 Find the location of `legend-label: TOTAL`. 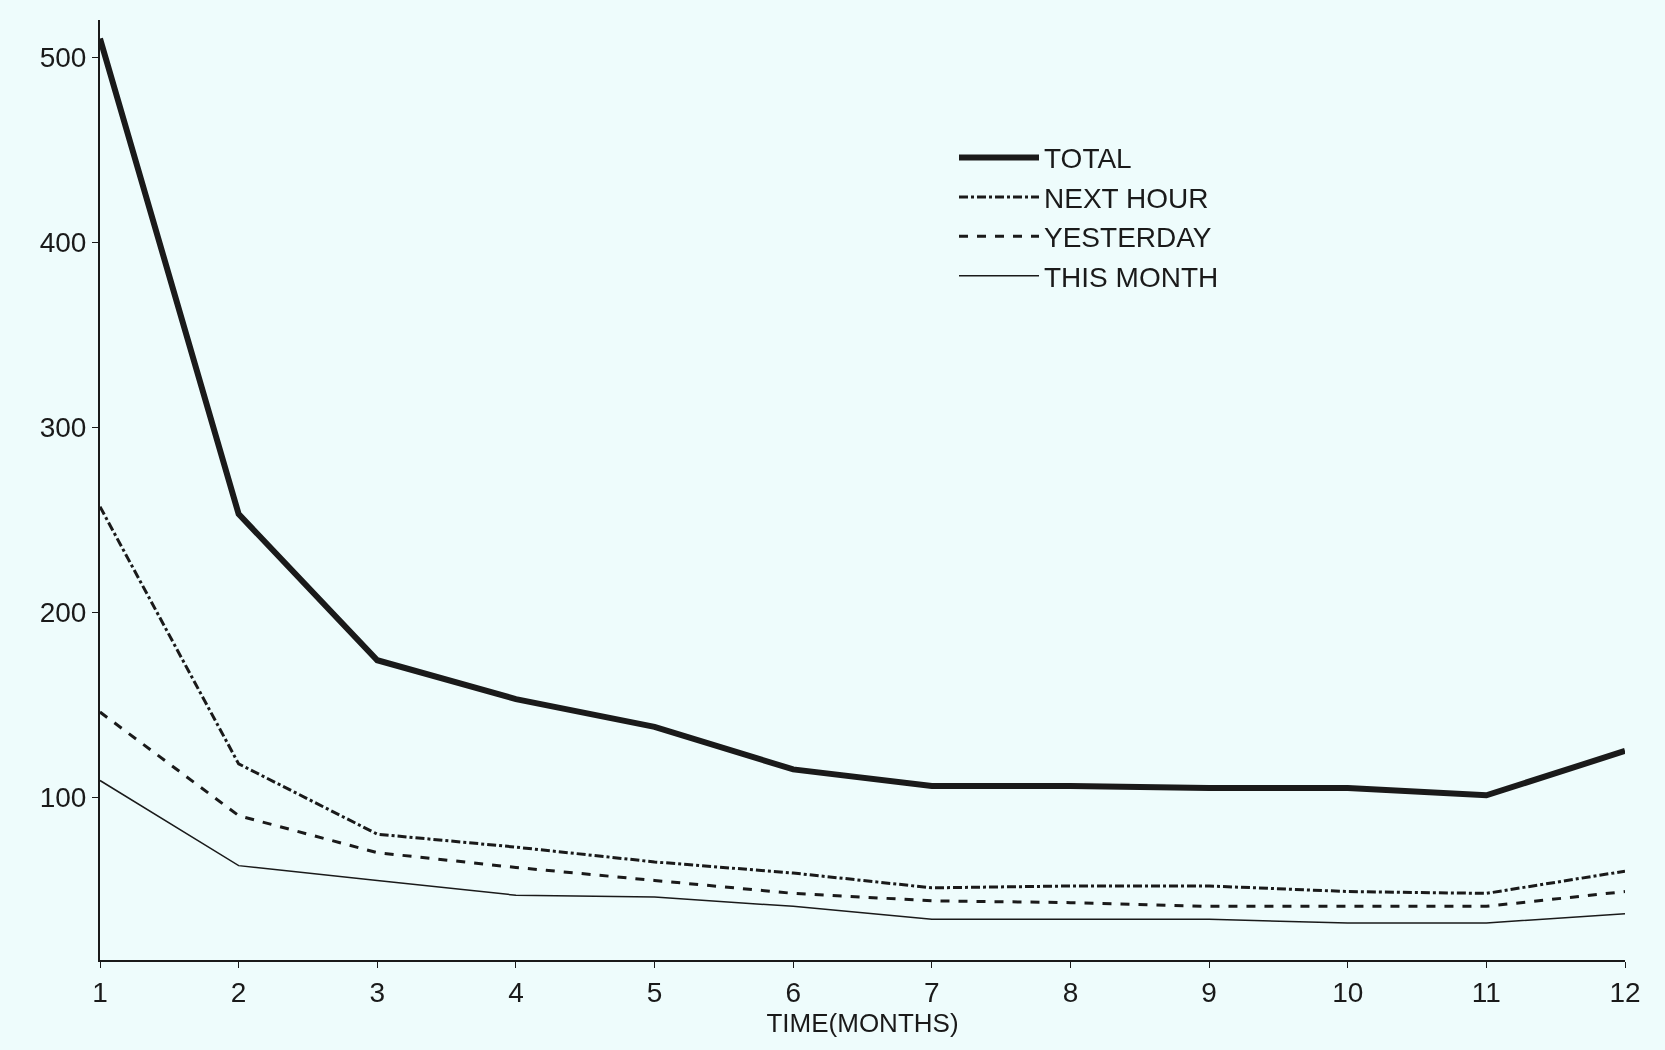

legend-label: TOTAL is located at coordinates (1088, 159).